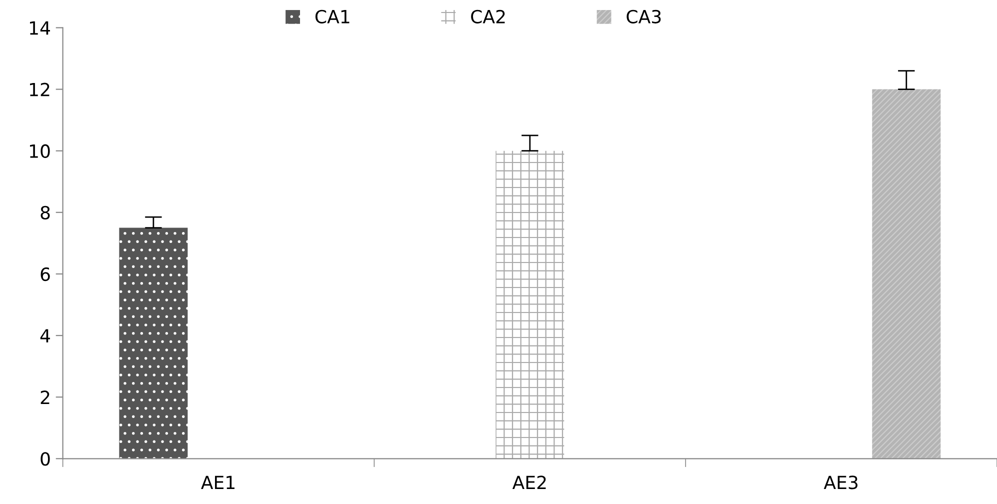 The image size is (997, 504). Describe the element at coordinates (643, 17) in the screenshot. I see `legend-label: CA3` at that location.